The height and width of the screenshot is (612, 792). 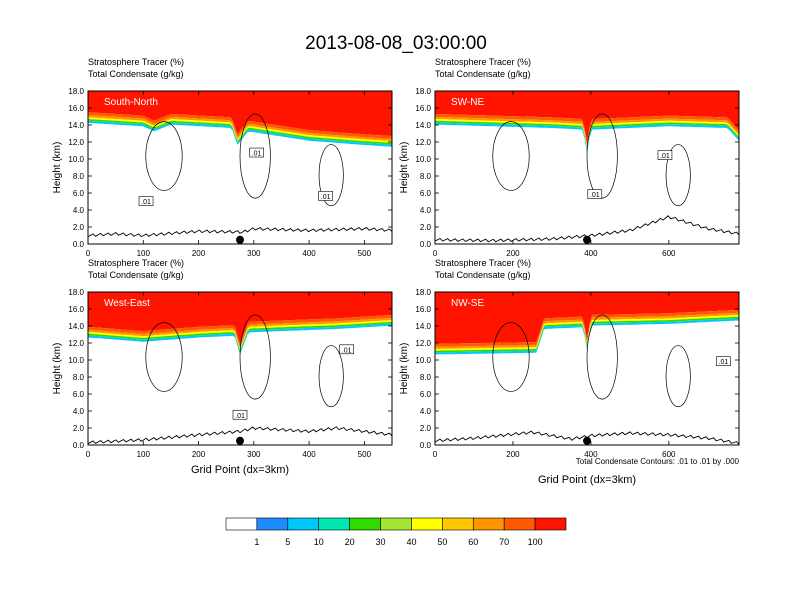 What do you see at coordinates (442, 542) in the screenshot?
I see `colorbar-label: 50` at bounding box center [442, 542].